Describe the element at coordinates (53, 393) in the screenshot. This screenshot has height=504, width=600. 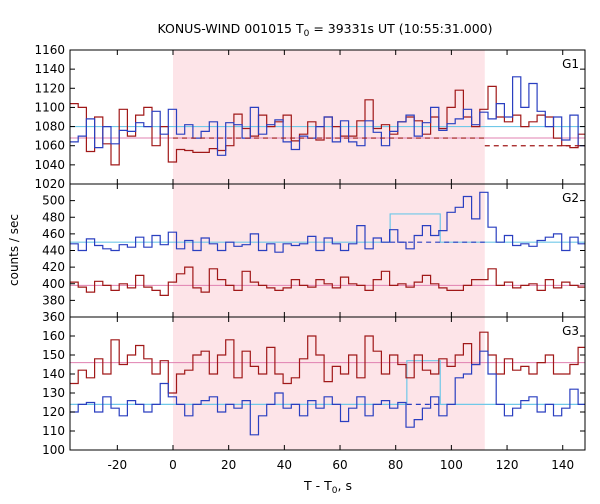
I see `y-tick-label: 130` at that location.